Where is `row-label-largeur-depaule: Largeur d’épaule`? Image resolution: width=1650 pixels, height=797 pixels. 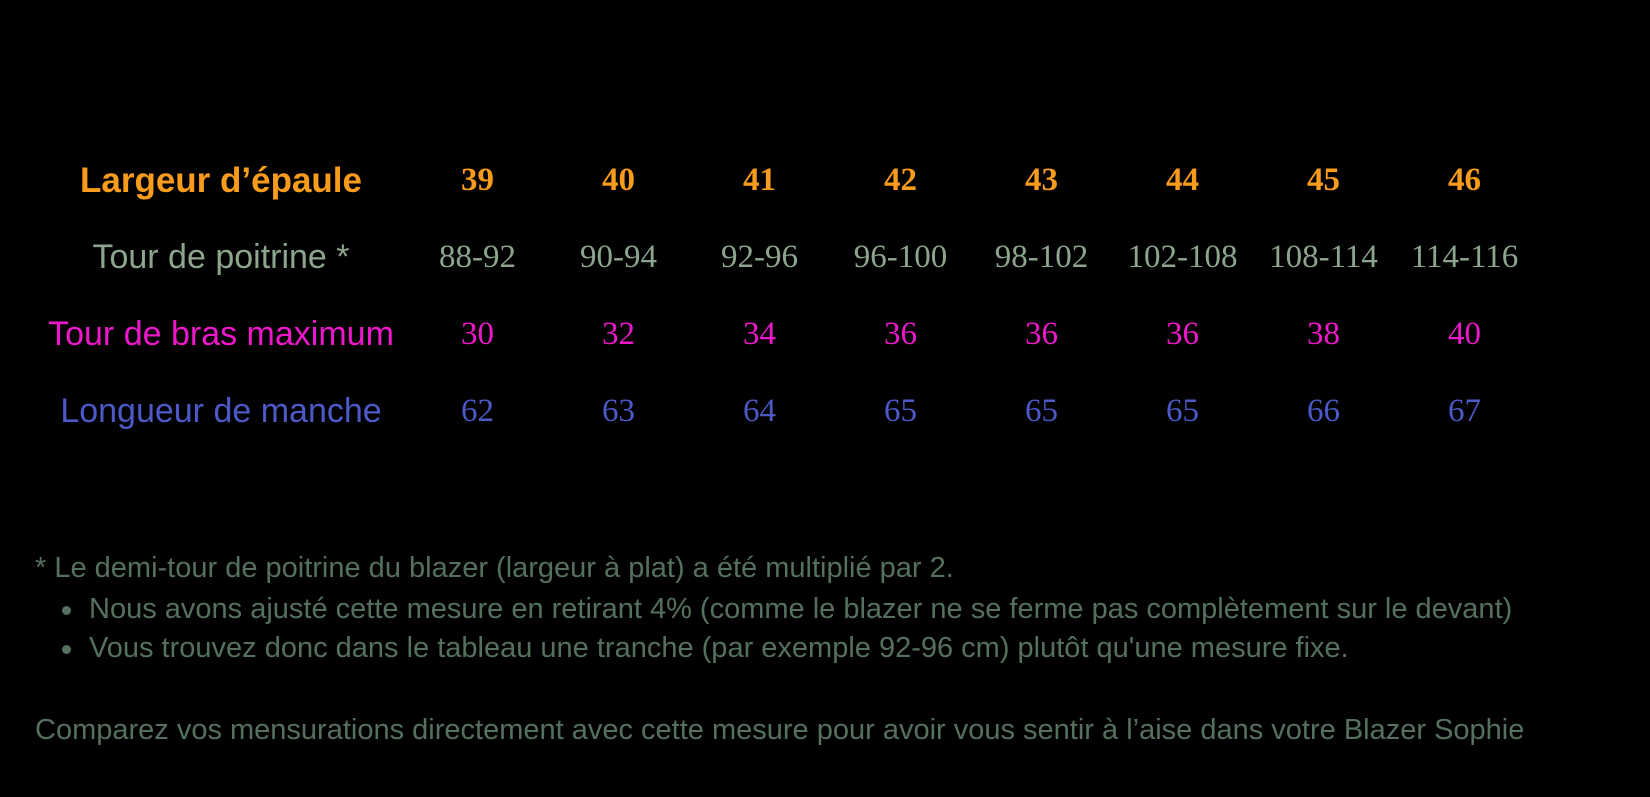 row-label-largeur-depaule: Largeur d’épaule is located at coordinates (221, 180).